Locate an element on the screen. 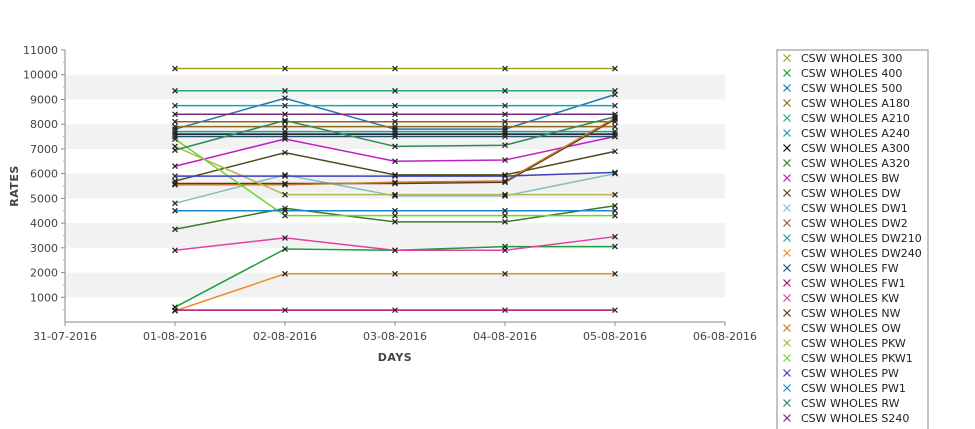 This screenshot has height=429, width=975. legend-label: CSW WHOLES DW240 is located at coordinates (861, 253).